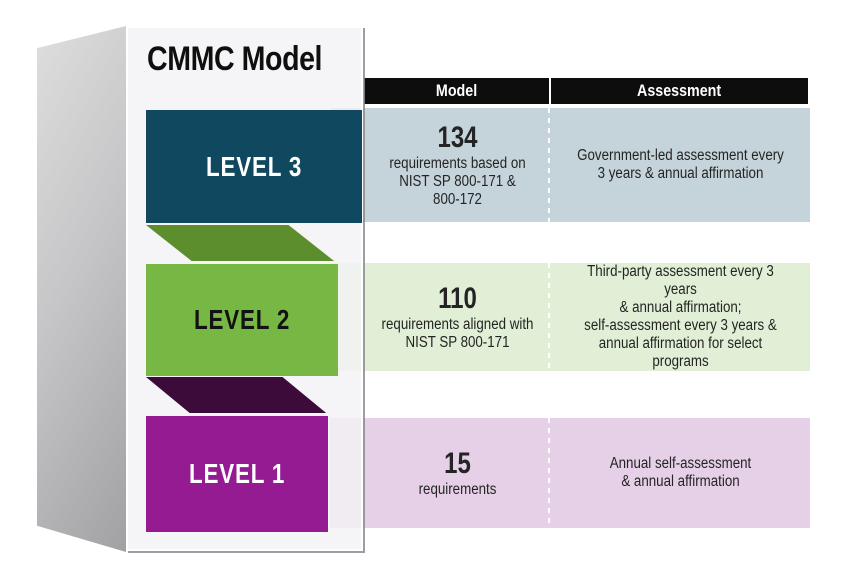 This screenshot has width=853, height=582. What do you see at coordinates (81, 289) in the screenshot?
I see `panel-side-face` at bounding box center [81, 289].